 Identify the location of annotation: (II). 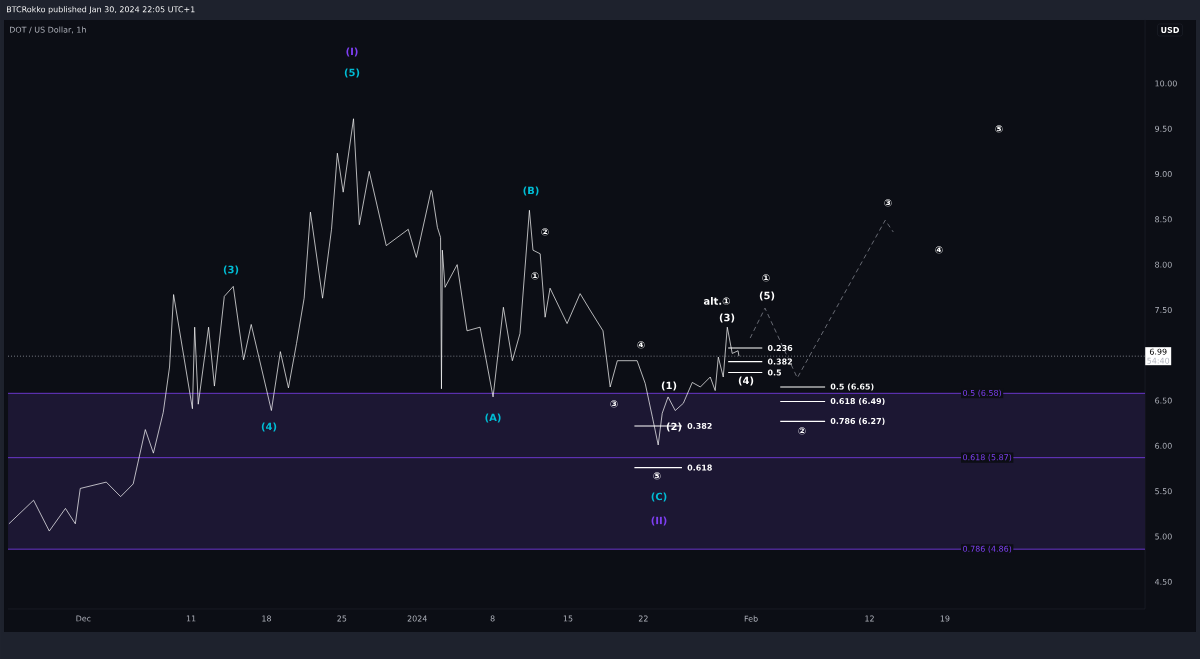
(659, 521).